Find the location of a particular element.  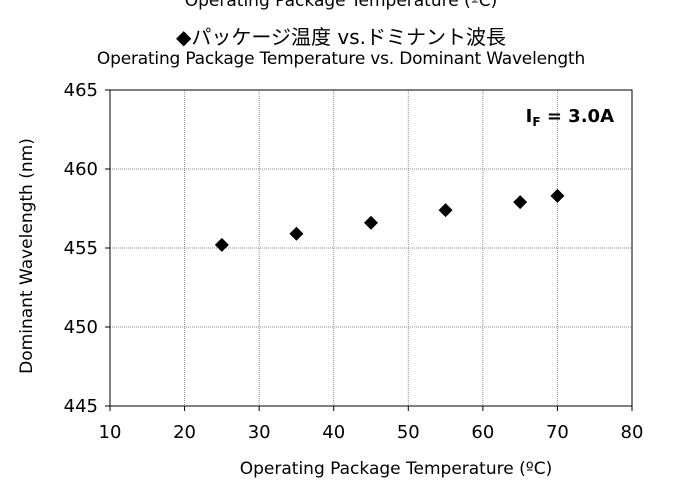

current-annotation: IF = 3.0A is located at coordinates (570, 117).